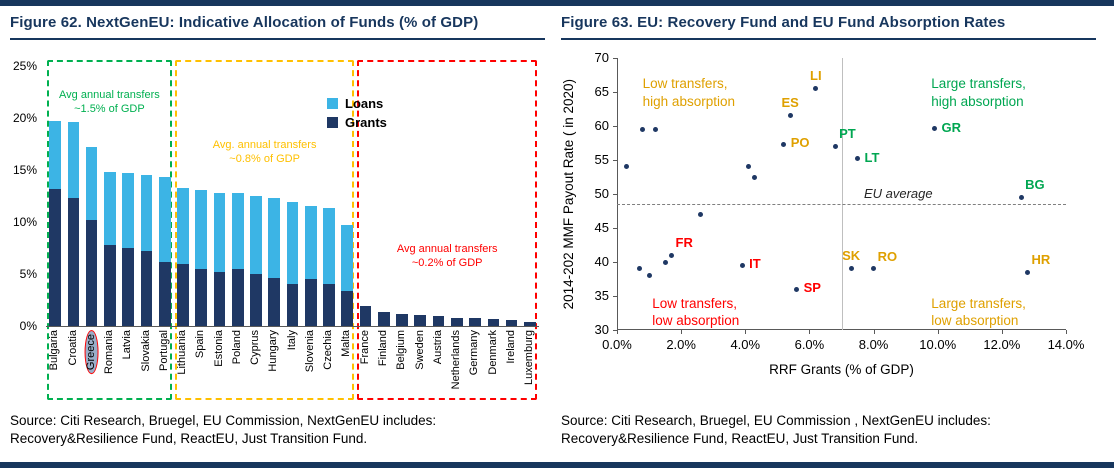 The height and width of the screenshot is (468, 1114). I want to click on group-box-2: Avg annual transfers ~0.2% of GDP, so click(447, 230).